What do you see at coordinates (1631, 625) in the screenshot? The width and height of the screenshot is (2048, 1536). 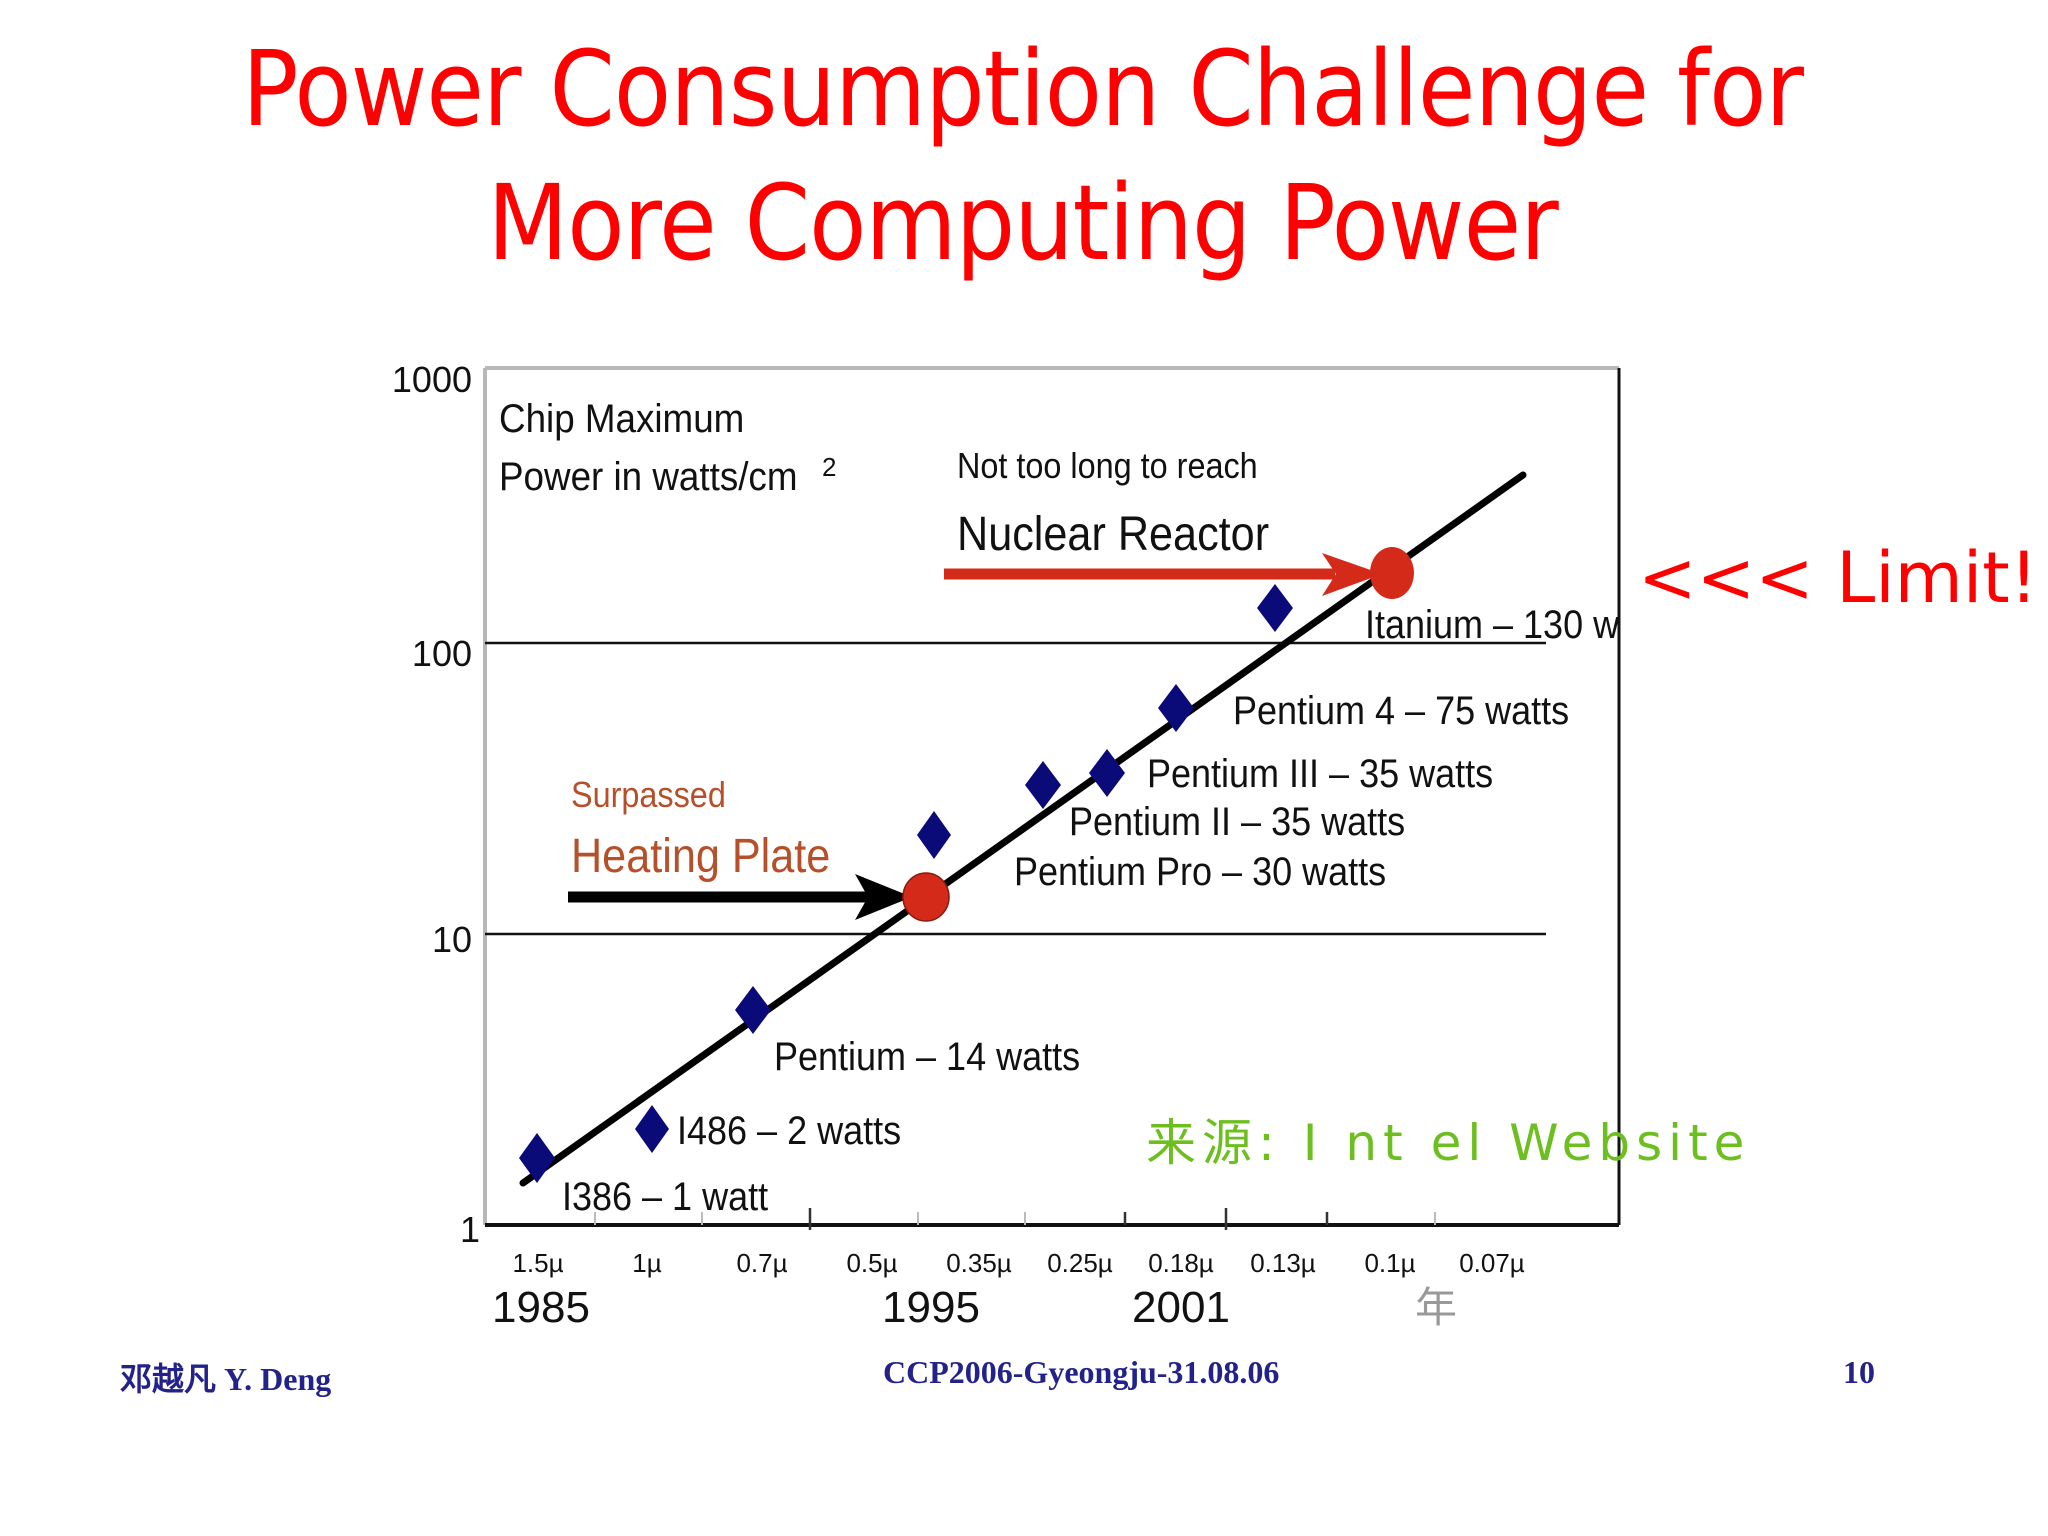 I see `label-clip-mask` at bounding box center [1631, 625].